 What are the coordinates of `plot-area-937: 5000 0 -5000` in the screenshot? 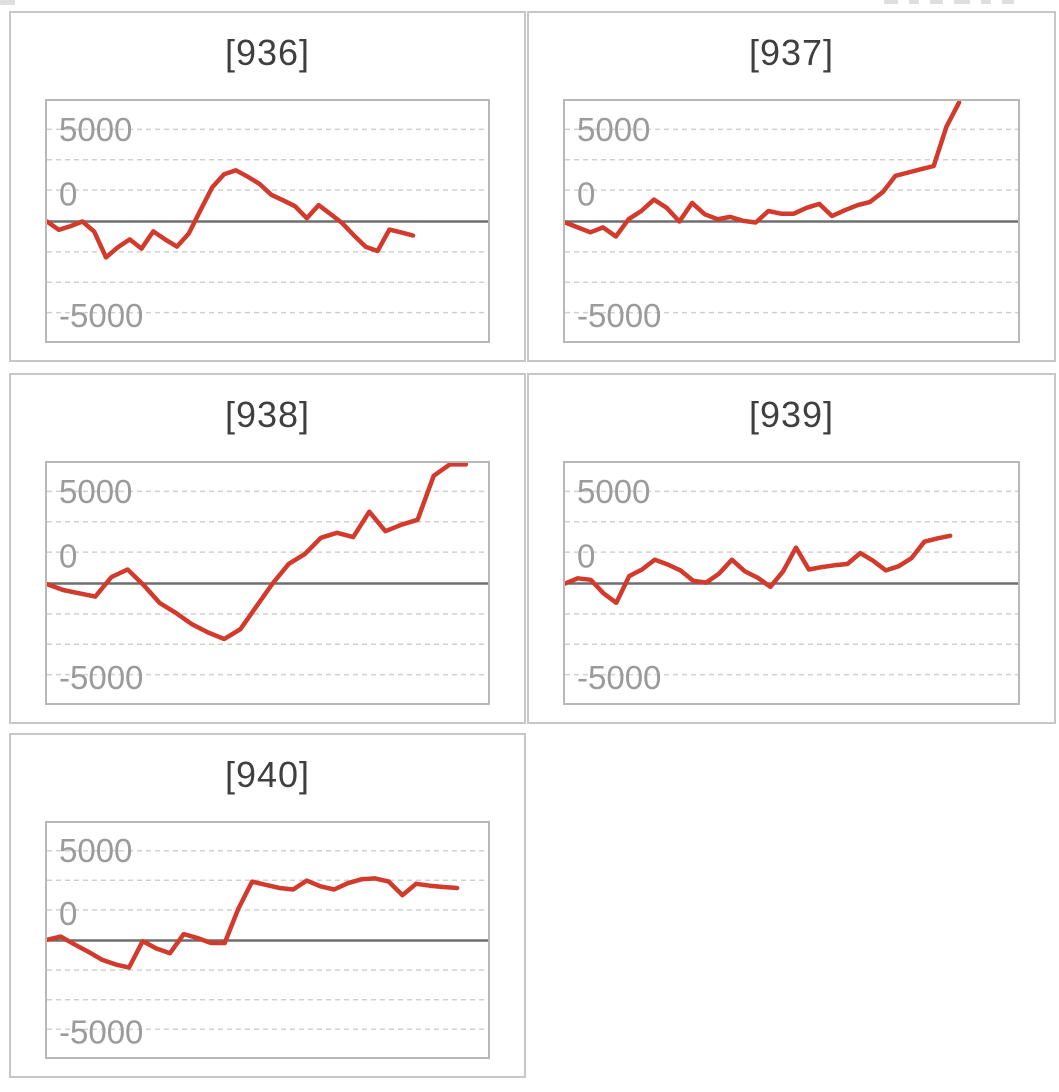 It's located at (791, 221).